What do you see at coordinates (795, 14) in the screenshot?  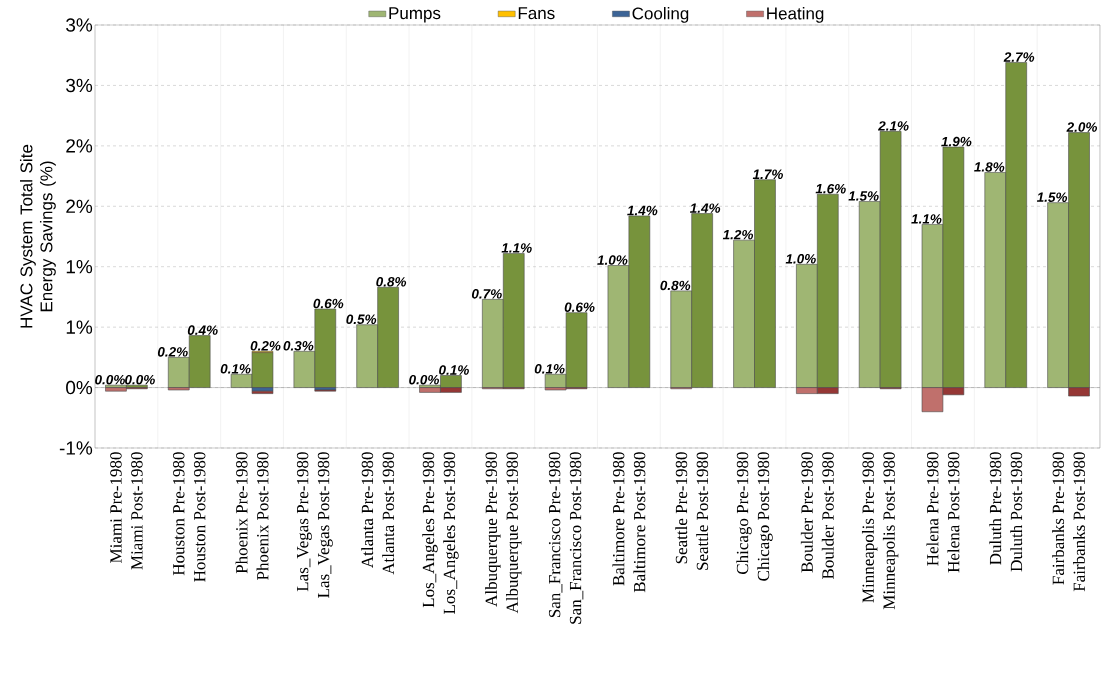 I see `legend-label: Heating` at bounding box center [795, 14].